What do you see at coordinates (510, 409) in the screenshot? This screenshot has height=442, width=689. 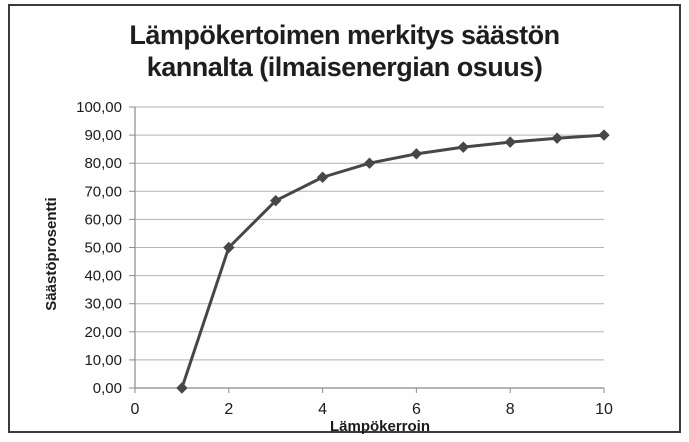 I see `x-tick-label: 8` at bounding box center [510, 409].